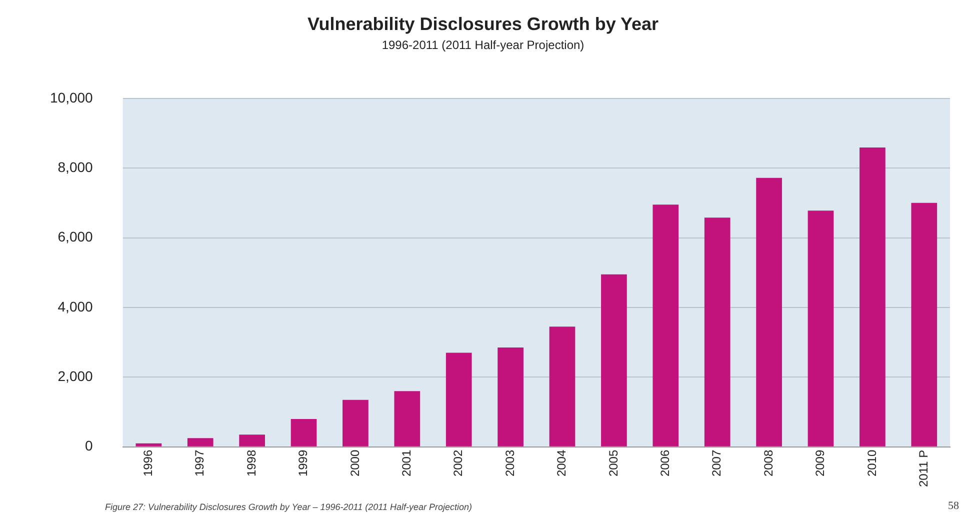 The image size is (966, 525). Describe the element at coordinates (820, 463) in the screenshot. I see `x-tick-label: 2009` at that location.